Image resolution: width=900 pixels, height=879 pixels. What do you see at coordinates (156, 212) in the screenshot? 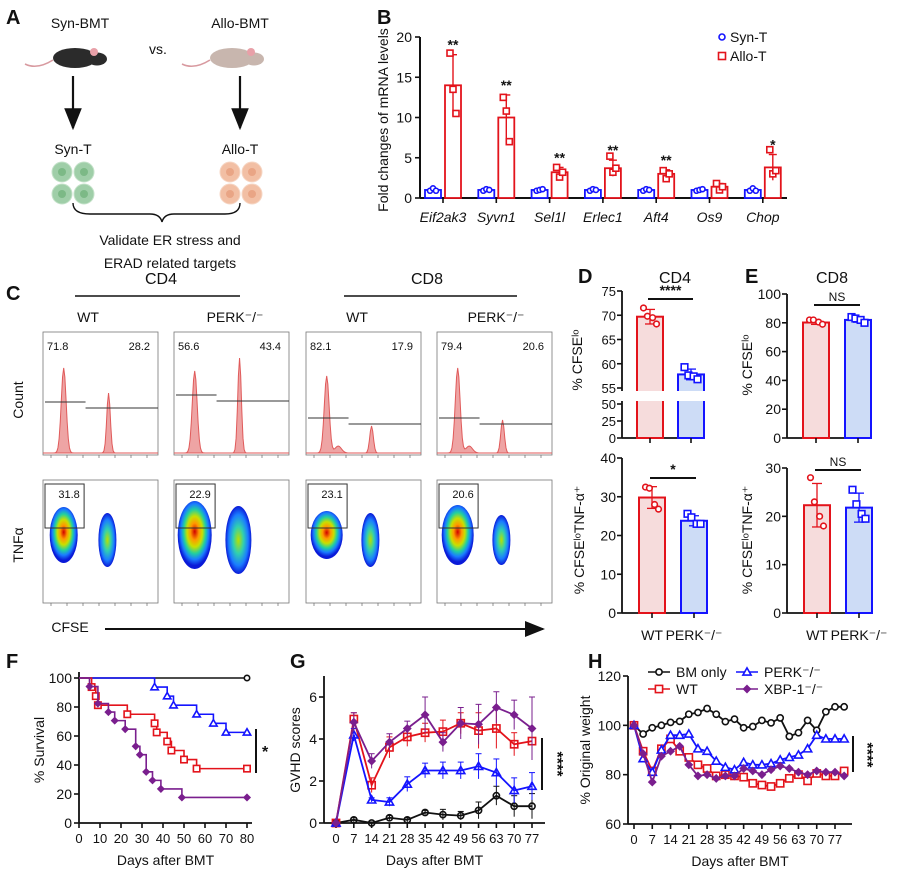
I see `bracket` at bounding box center [156, 212].